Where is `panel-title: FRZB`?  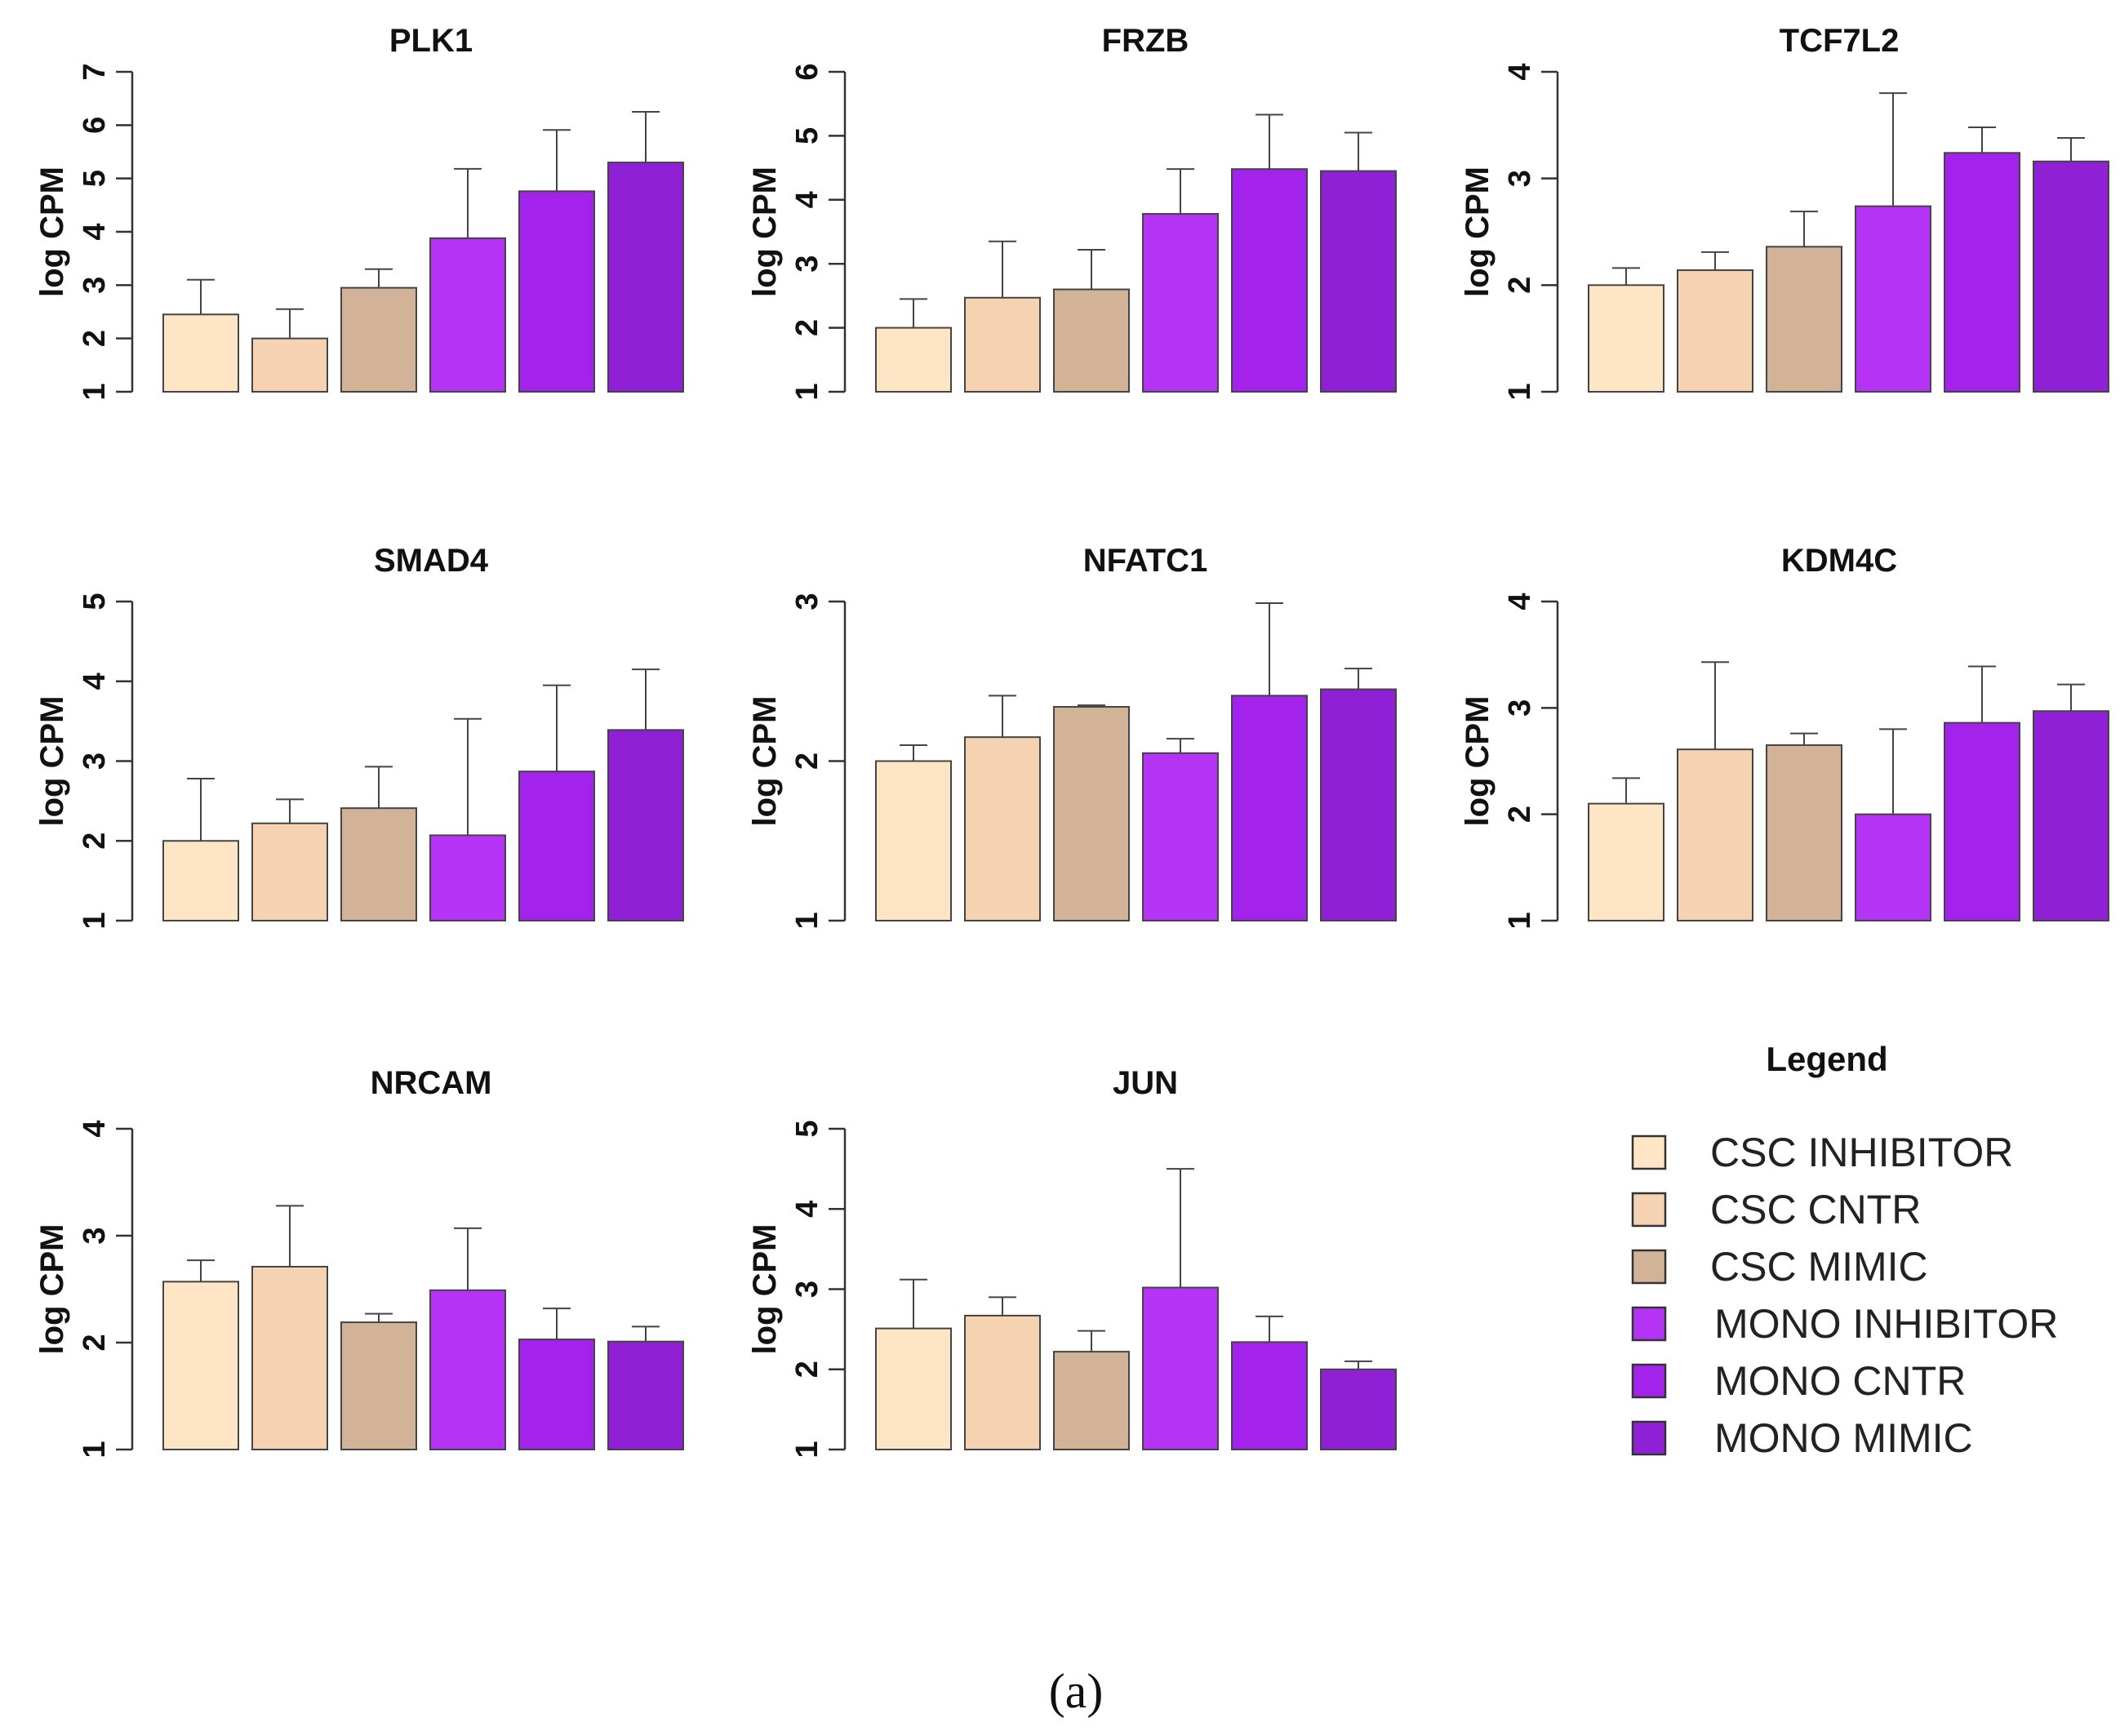 panel-title: FRZB is located at coordinates (1146, 41).